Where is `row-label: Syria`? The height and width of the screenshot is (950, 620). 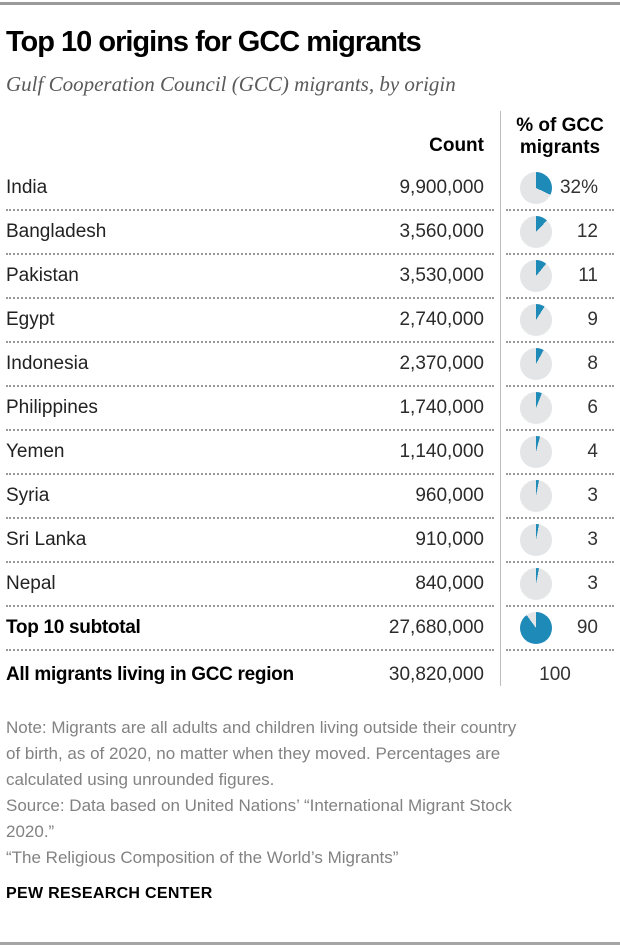
row-label: Syria is located at coordinates (28, 495).